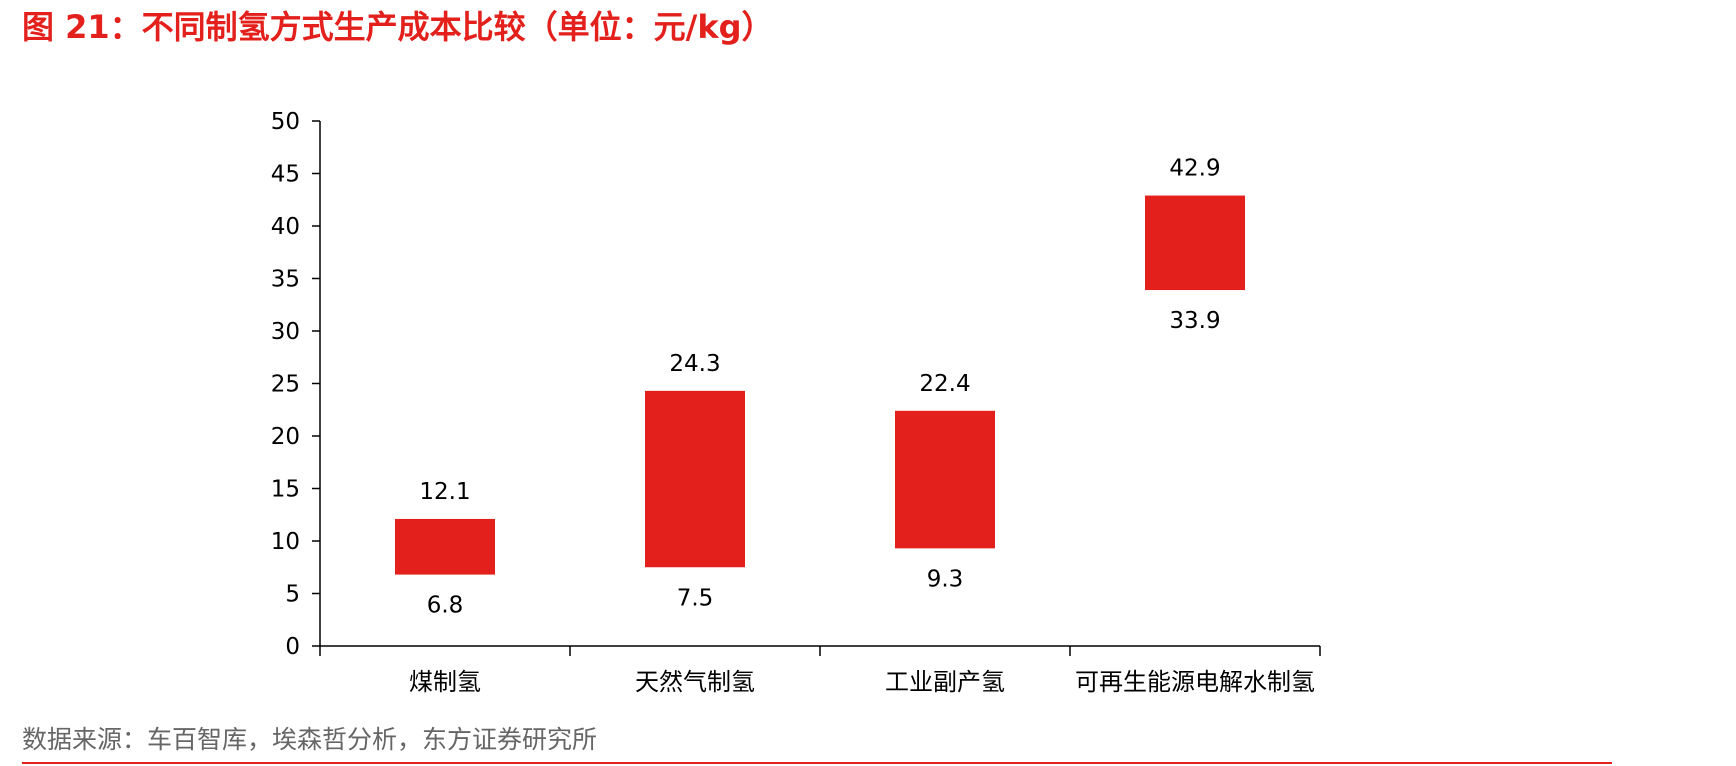 This screenshot has height=766, width=1736. What do you see at coordinates (1195, 682) in the screenshot?
I see `x-tick-label: 可再生能源电解水制氢` at bounding box center [1195, 682].